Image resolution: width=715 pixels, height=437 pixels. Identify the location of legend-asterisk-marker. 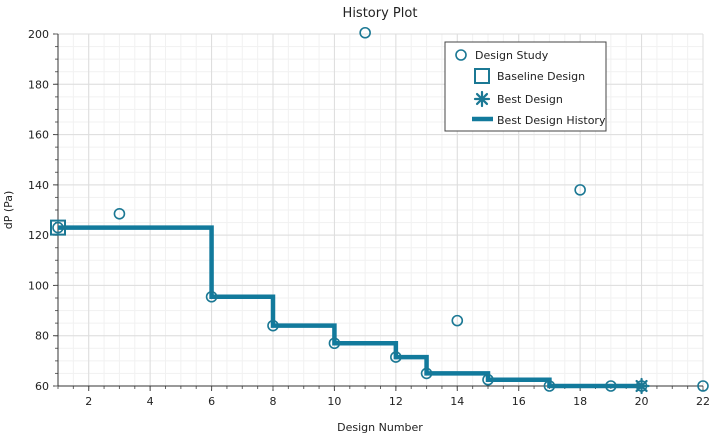
(482, 99).